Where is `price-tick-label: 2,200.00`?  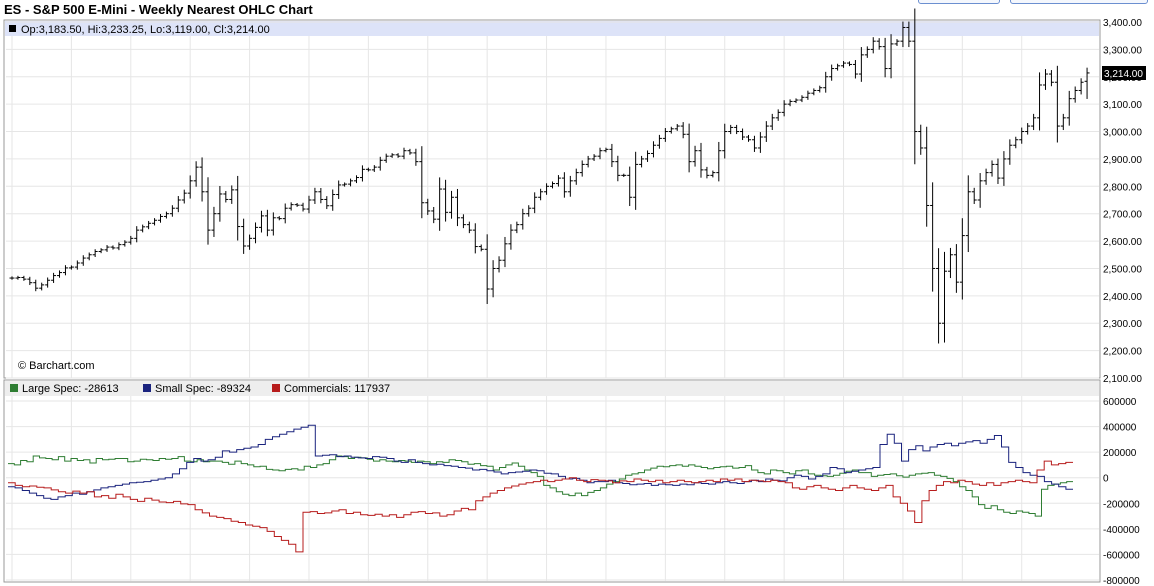 price-tick-label: 2,200.00 is located at coordinates (1122, 352).